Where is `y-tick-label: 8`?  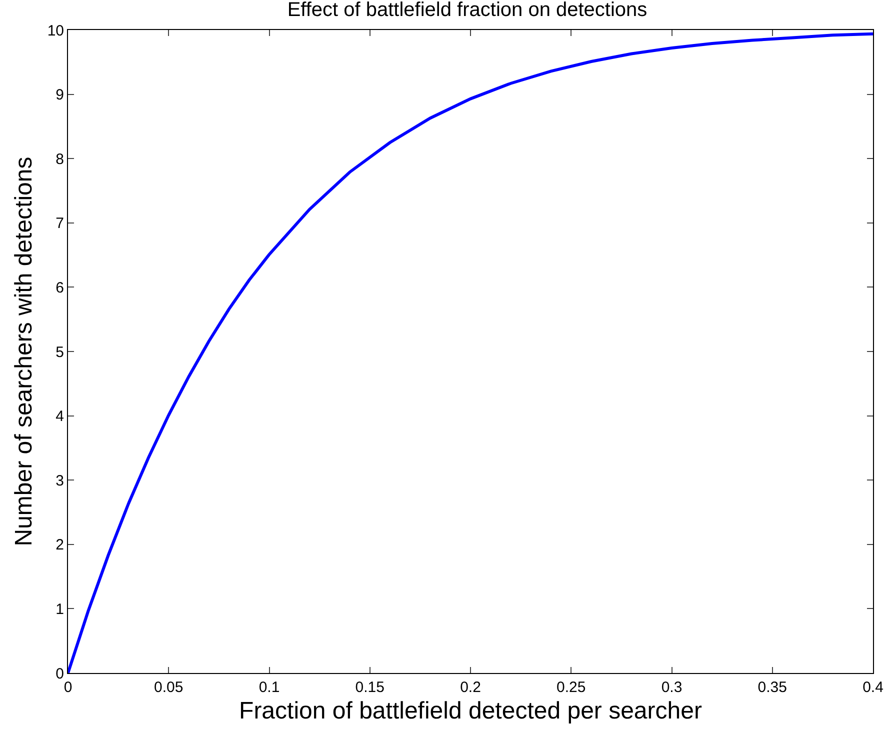 y-tick-label: 8 is located at coordinates (60, 159).